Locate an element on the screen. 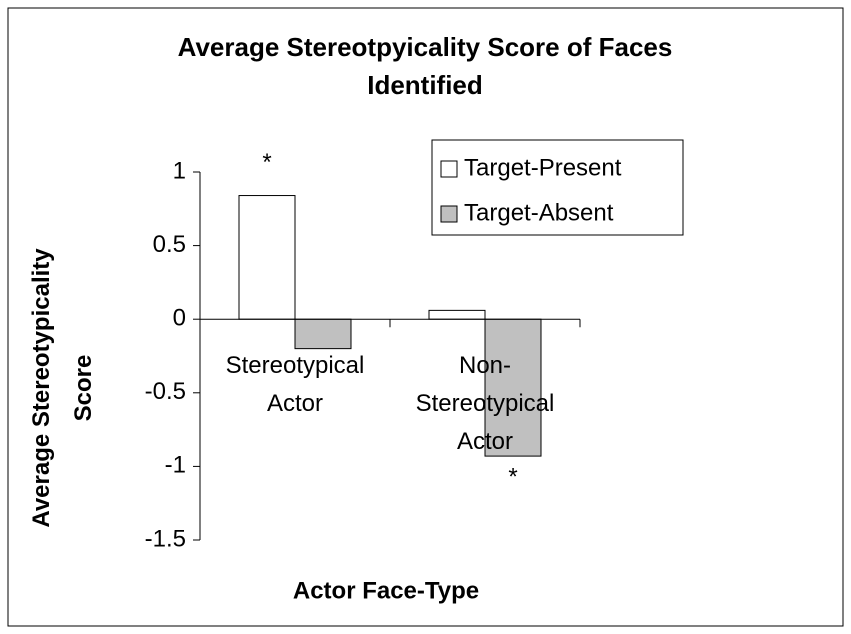 The image size is (851, 634). legend-box is located at coordinates (557, 187).